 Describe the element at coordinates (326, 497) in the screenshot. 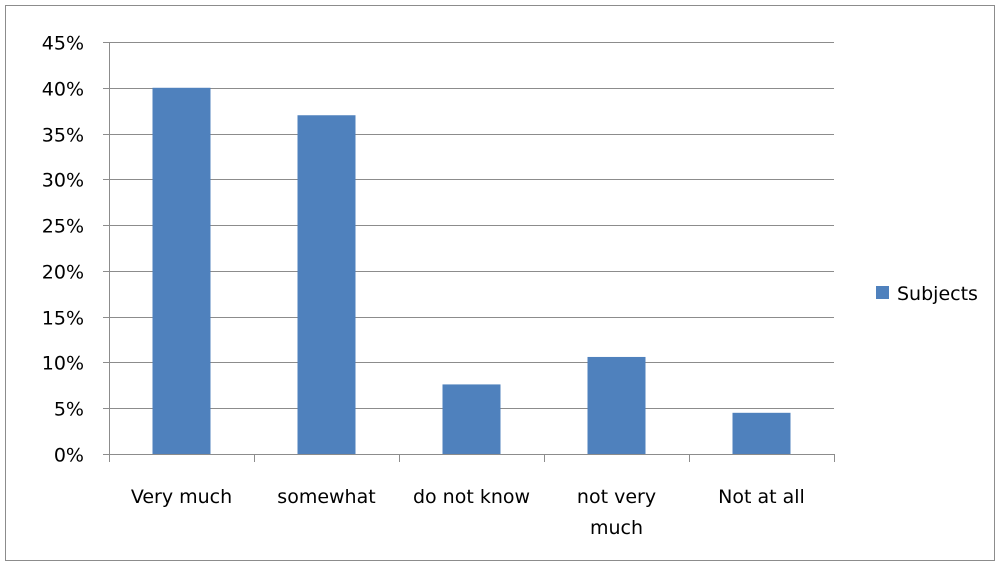

I see `x-tick-label: somewhat` at that location.